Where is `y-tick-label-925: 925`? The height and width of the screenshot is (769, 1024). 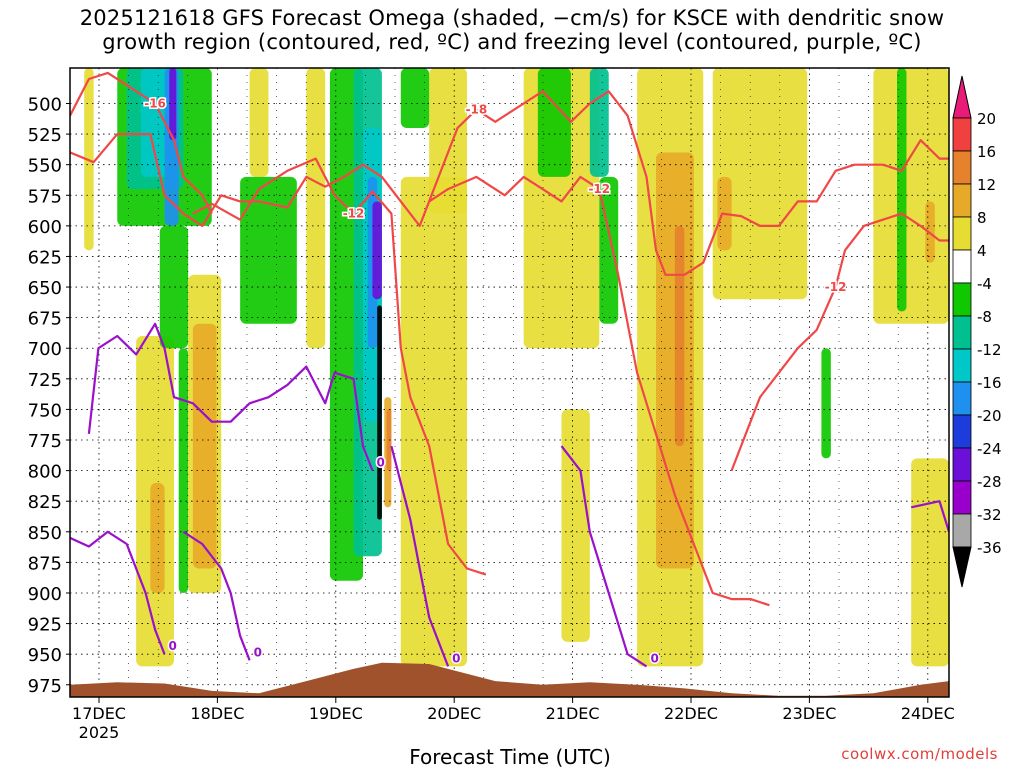 y-tick-label-925: 925 is located at coordinates (45, 625).